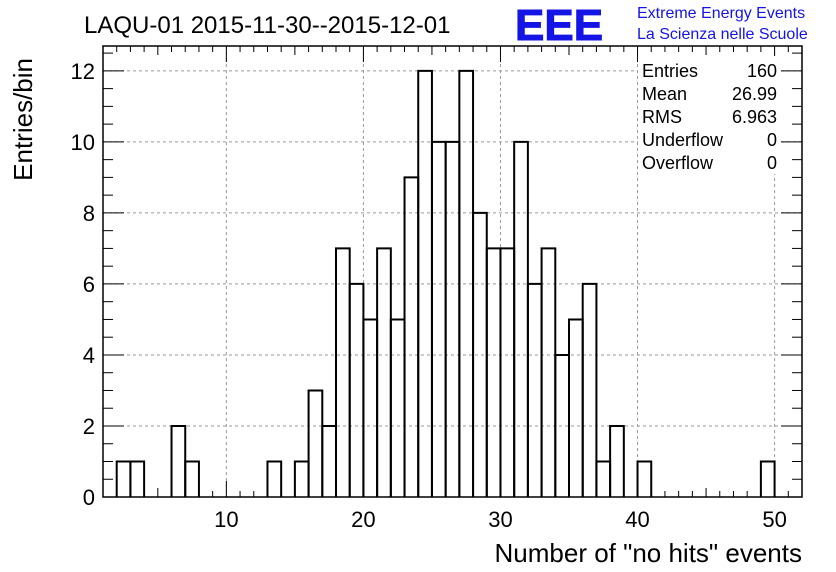  Describe the element at coordinates (721, 13) in the screenshot. I see `logo-line-1: Extreme Energy Events` at that location.